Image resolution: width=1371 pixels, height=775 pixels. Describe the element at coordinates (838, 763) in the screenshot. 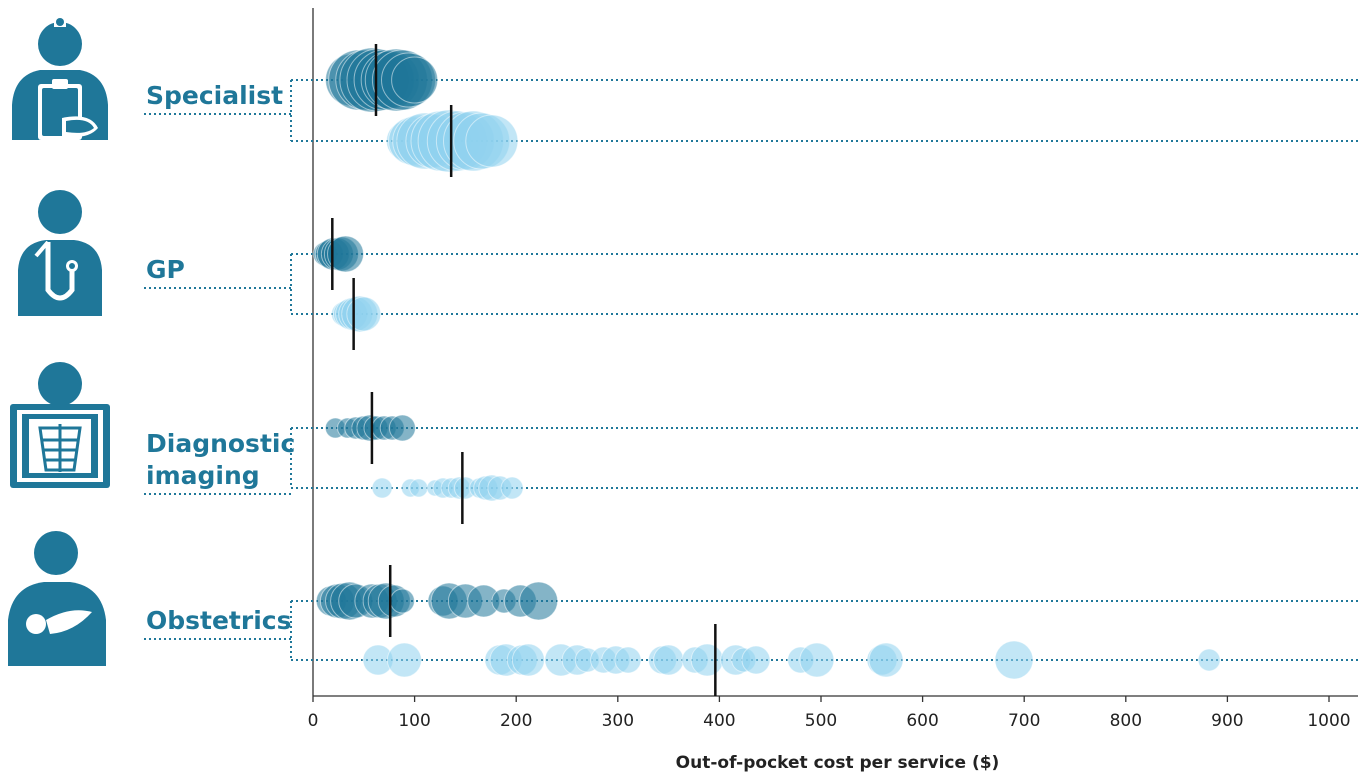

I see `x-axis-title: Out-of-pocket cost per service ($)` at that location.